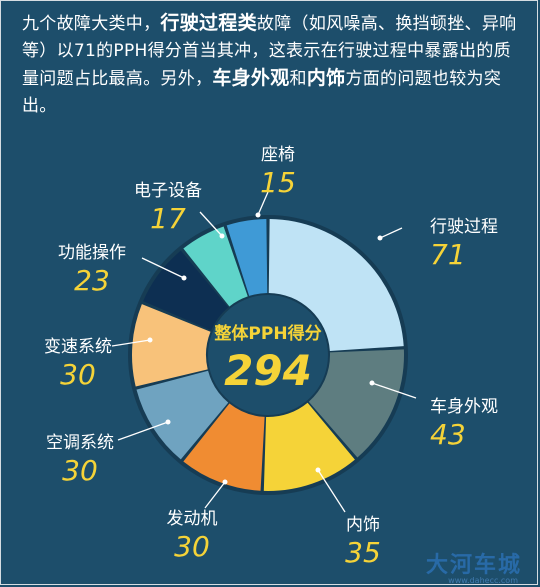 This screenshot has width=540, height=587. What do you see at coordinates (168, 191) in the screenshot?
I see `slice-label-8: 电子设备` at bounding box center [168, 191].